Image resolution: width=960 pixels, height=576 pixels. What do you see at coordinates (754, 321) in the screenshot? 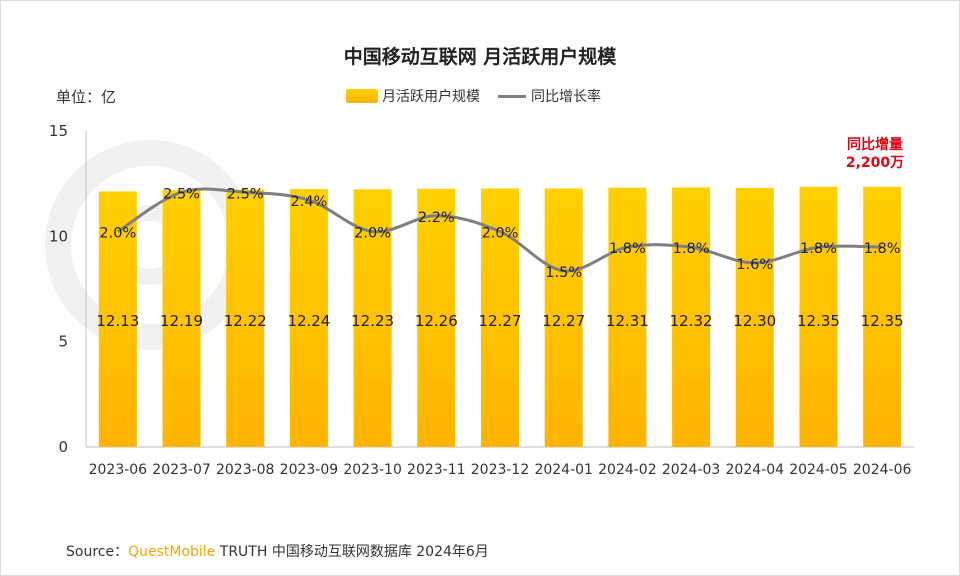
I see `bar-value-label: 12.30` at bounding box center [754, 321].